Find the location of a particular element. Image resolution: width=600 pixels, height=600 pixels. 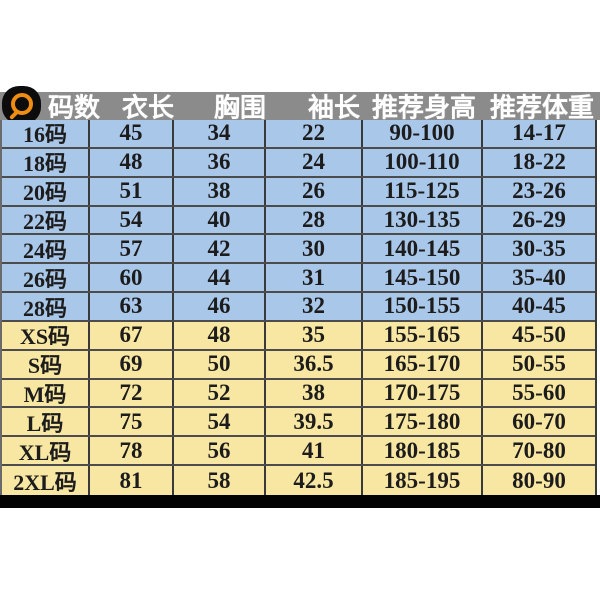

weight-cell: 14-17 is located at coordinates (539, 133).